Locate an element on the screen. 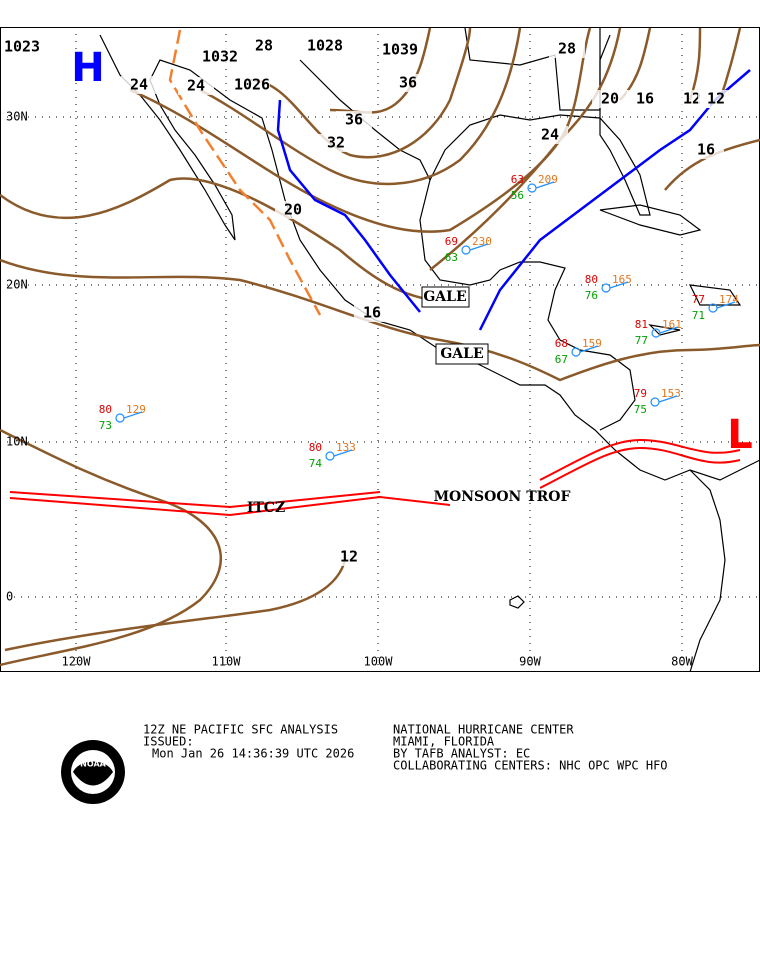 This screenshot has width=760, height=958. pressure-label: 1023 is located at coordinates (22, 47).